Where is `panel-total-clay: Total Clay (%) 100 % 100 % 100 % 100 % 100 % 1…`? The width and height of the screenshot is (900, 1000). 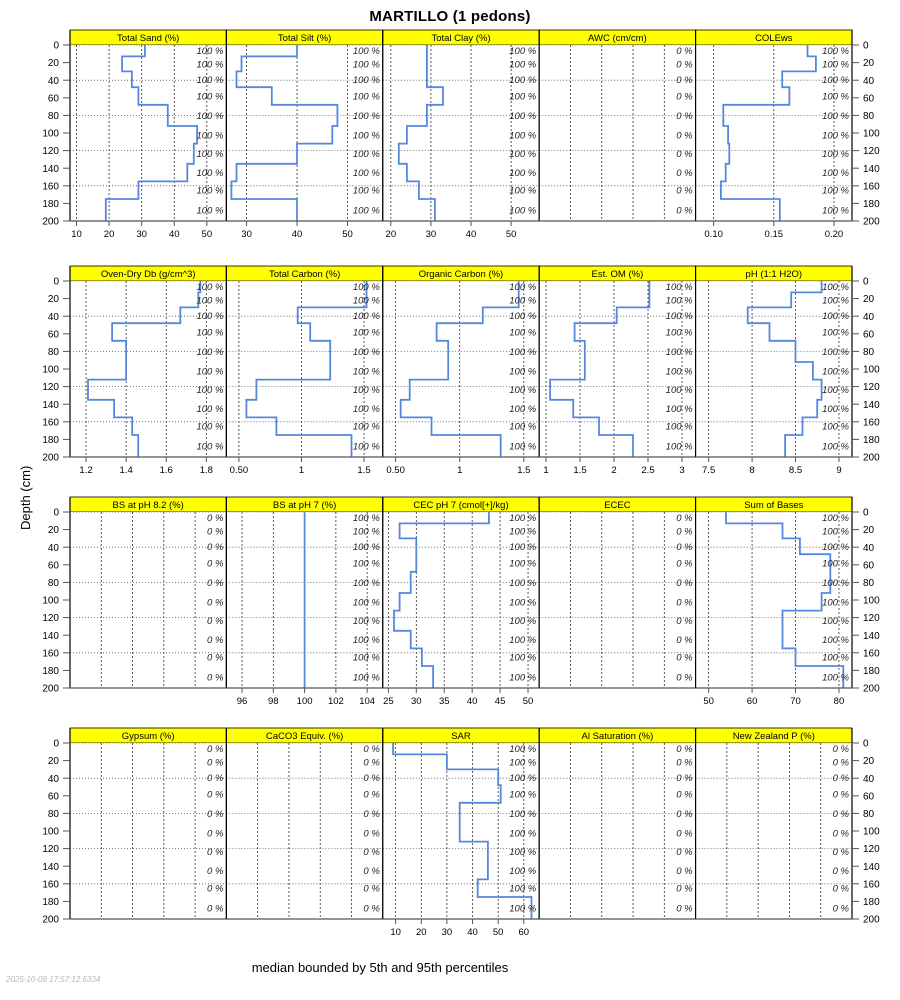
panel-total-clay: Total Clay (%) 100 % 100 % 100 % 100 % 100 % 1… is located at coordinates (461, 134).